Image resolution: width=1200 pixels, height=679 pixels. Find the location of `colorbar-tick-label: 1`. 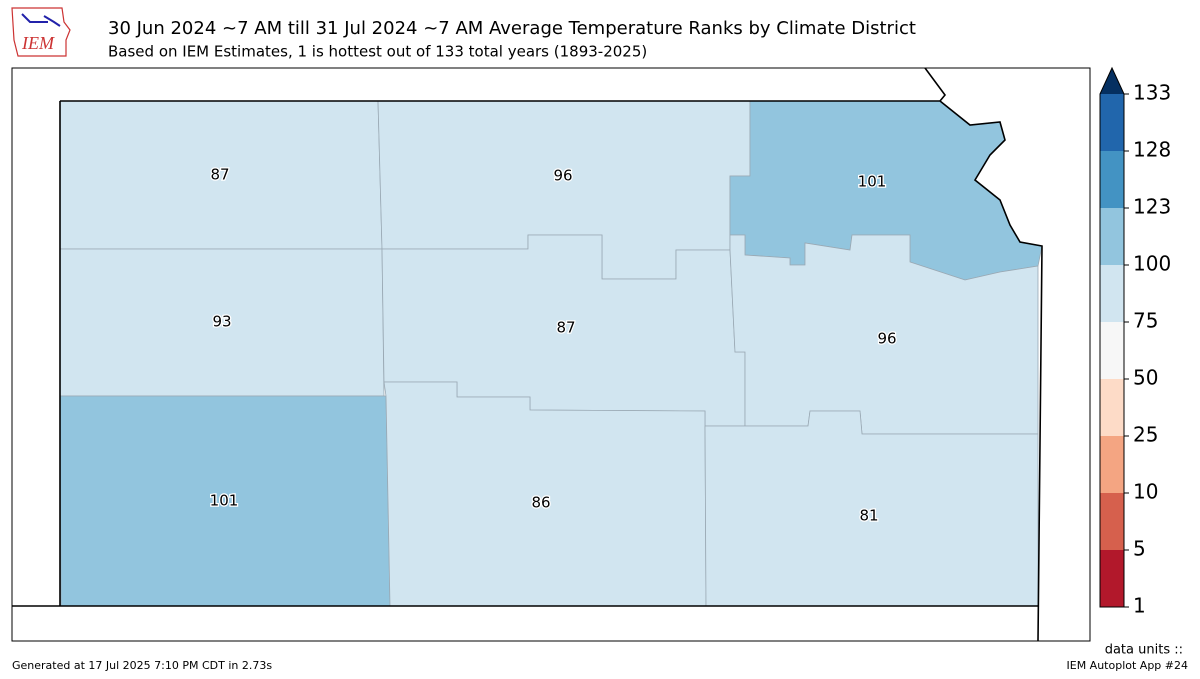

colorbar-tick-label: 1 is located at coordinates (1139, 606).